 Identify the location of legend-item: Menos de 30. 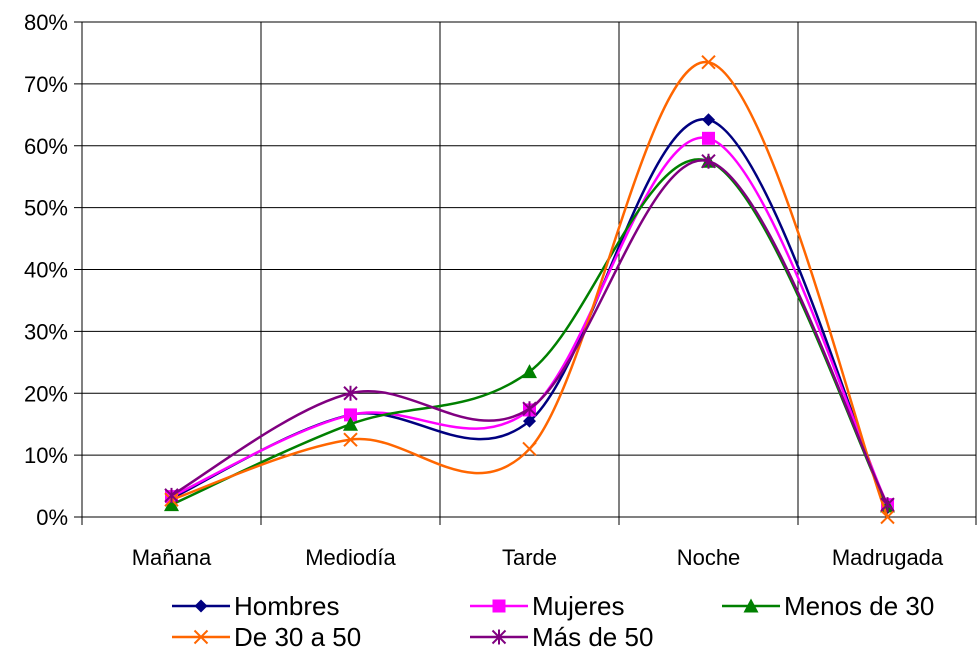
(828, 606).